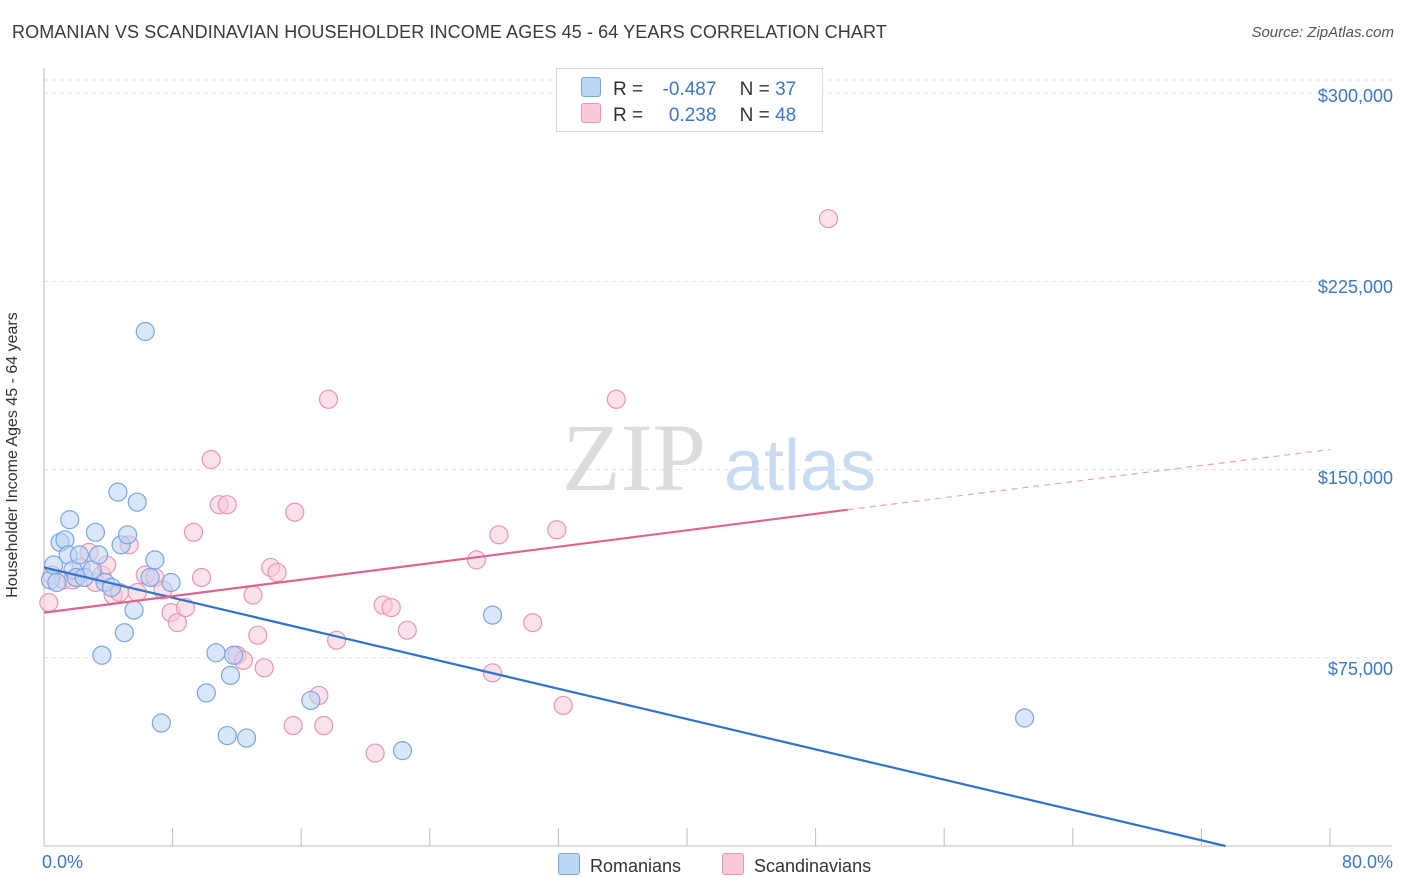 This screenshot has width=1406, height=892. What do you see at coordinates (1360, 669) in the screenshot?
I see `y-tick-label-75000: $75,000` at bounding box center [1360, 669].